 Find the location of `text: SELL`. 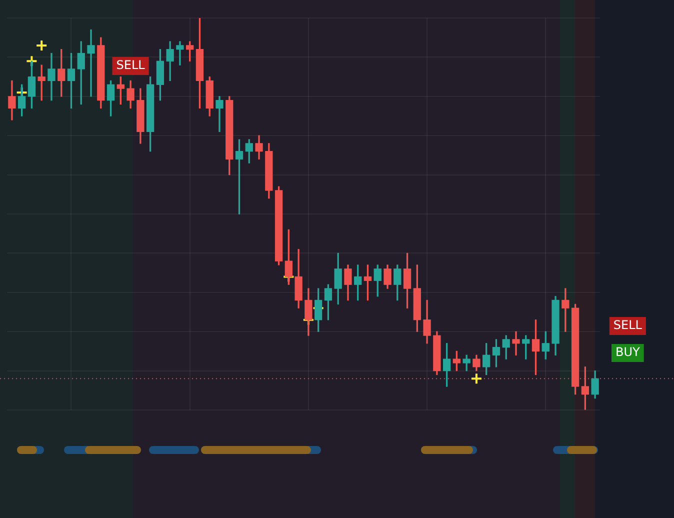

text: SELL is located at coordinates (627, 325).